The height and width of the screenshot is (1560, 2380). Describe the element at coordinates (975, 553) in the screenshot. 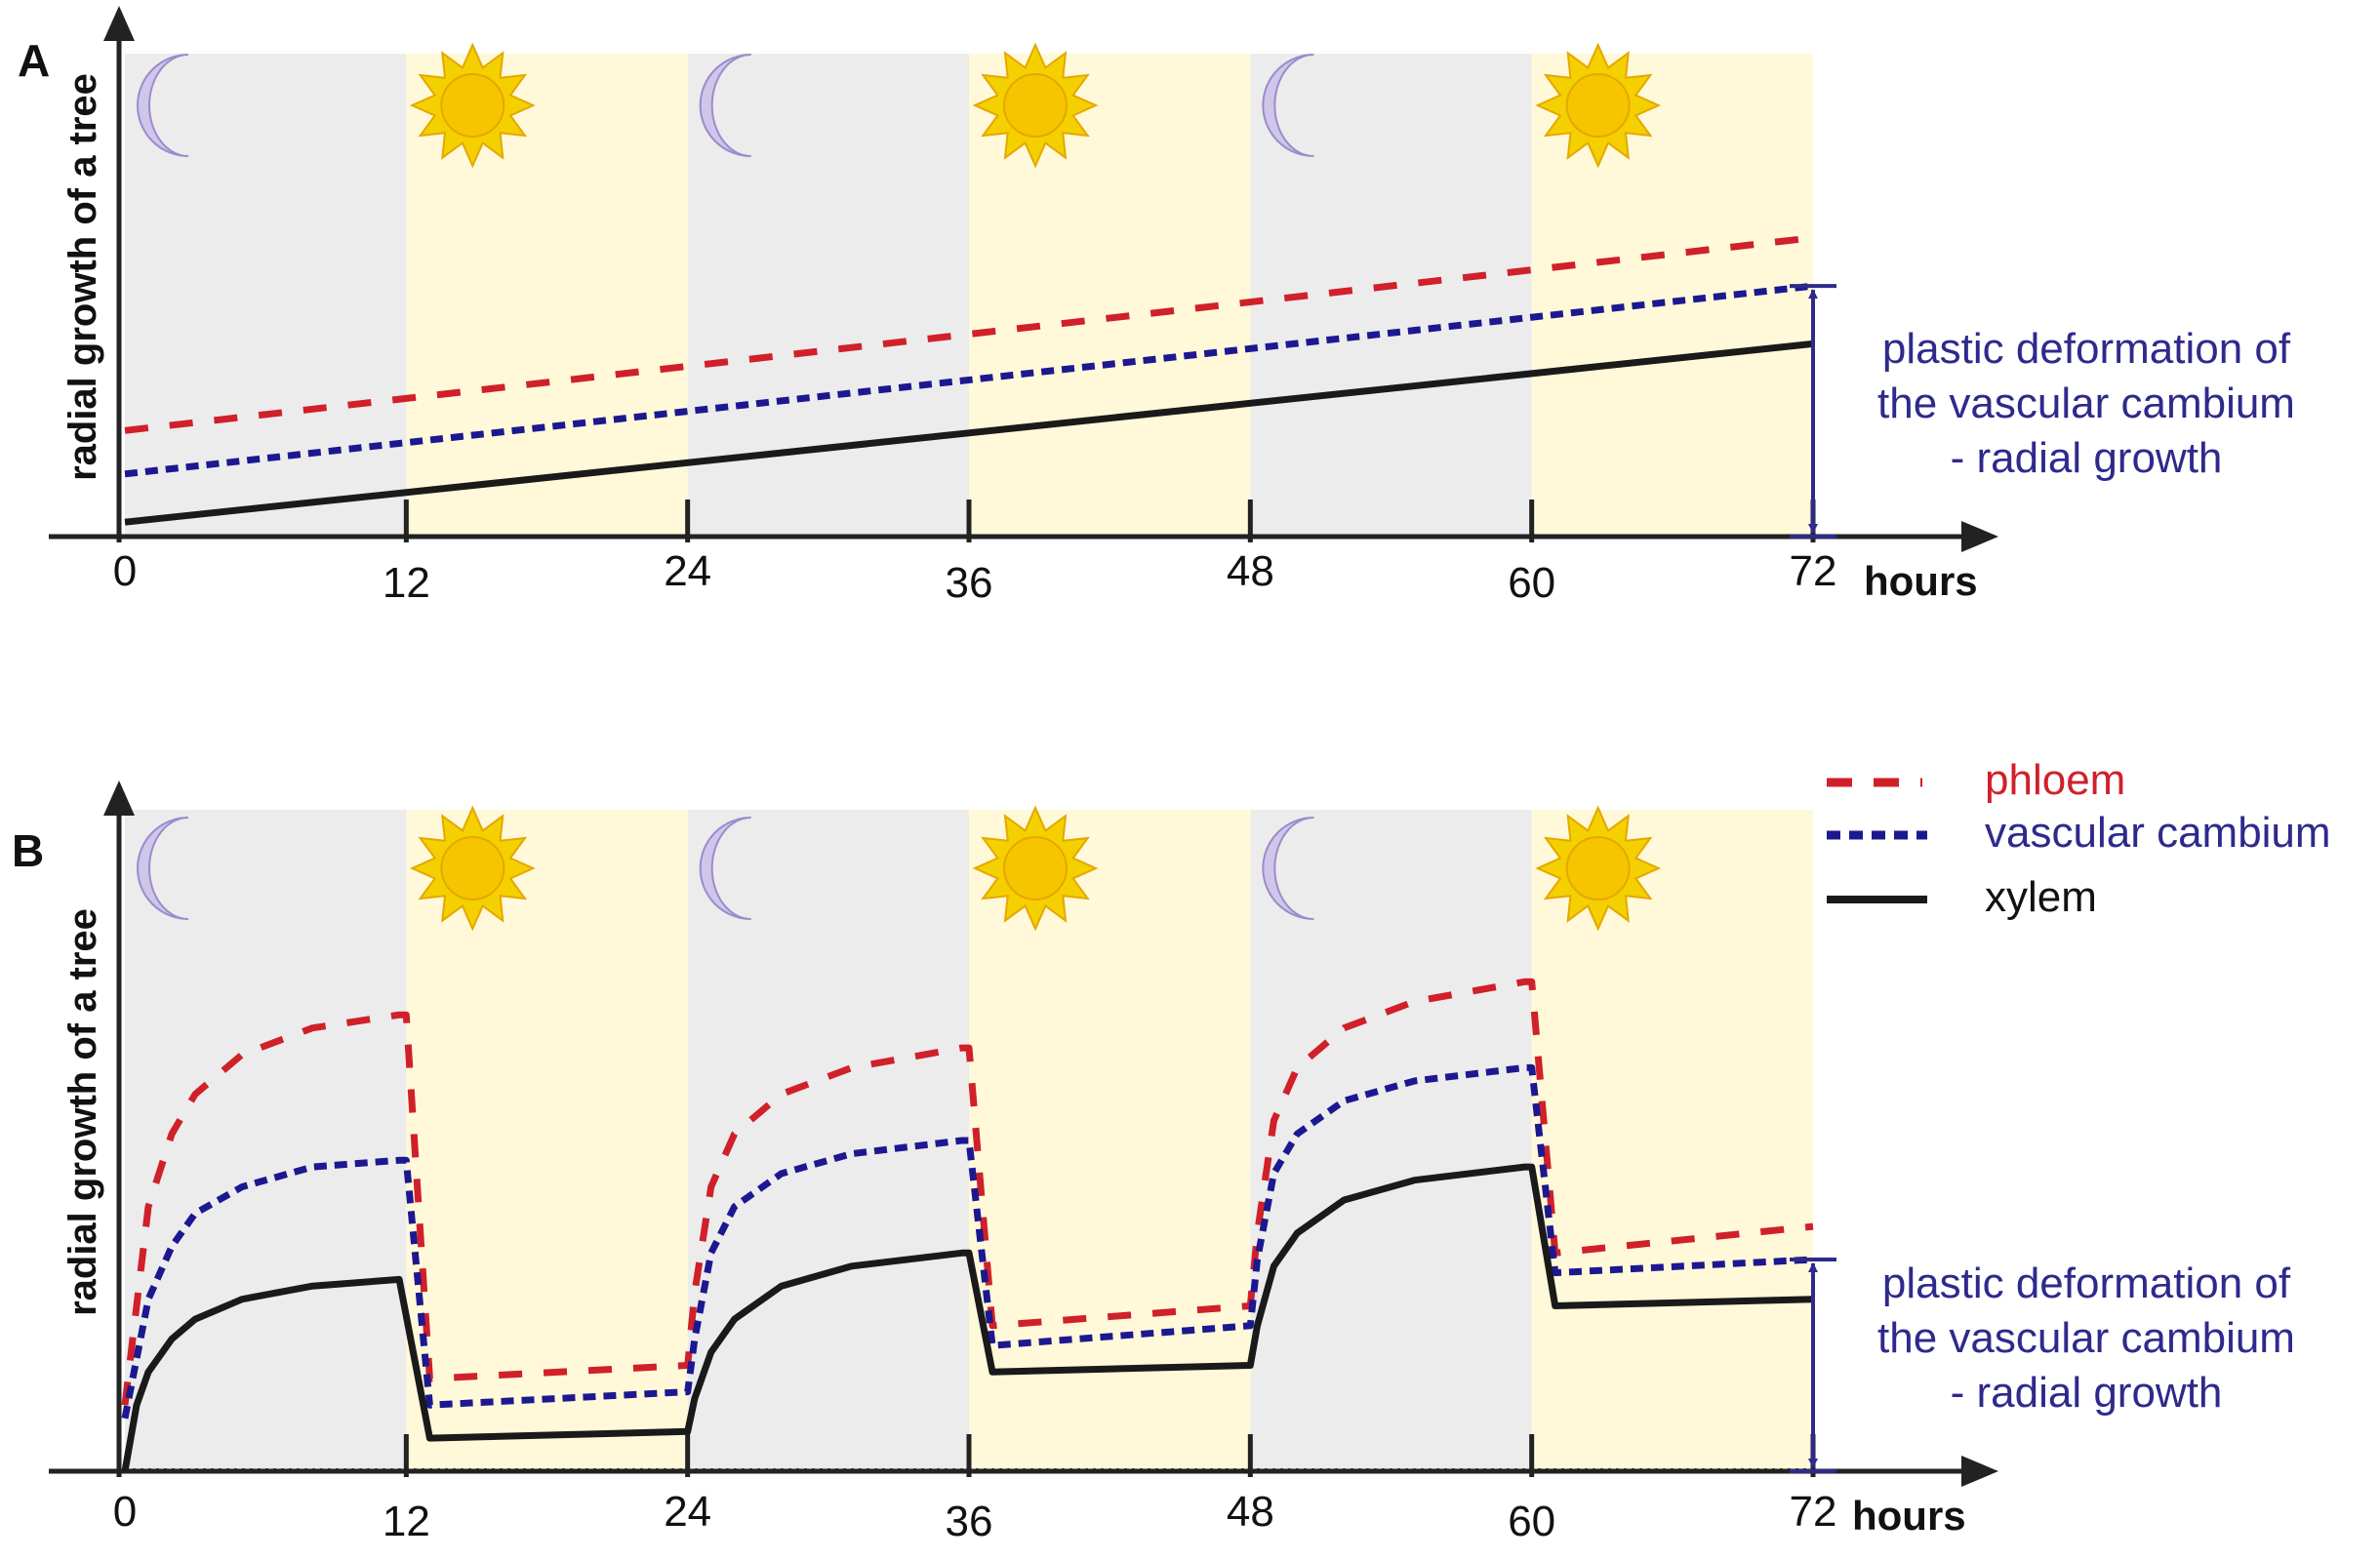

I see `x-ticks-a: 0 12 24 36 48 60 72` at that location.